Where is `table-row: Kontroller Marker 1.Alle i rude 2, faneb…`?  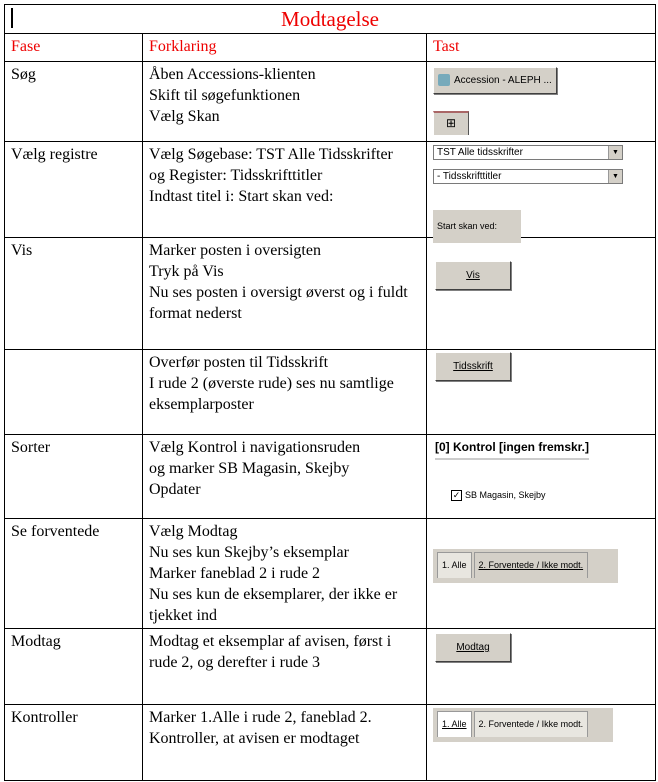
table-row: Kontroller Marker 1.Alle i rude 2, faneb… is located at coordinates (330, 742).